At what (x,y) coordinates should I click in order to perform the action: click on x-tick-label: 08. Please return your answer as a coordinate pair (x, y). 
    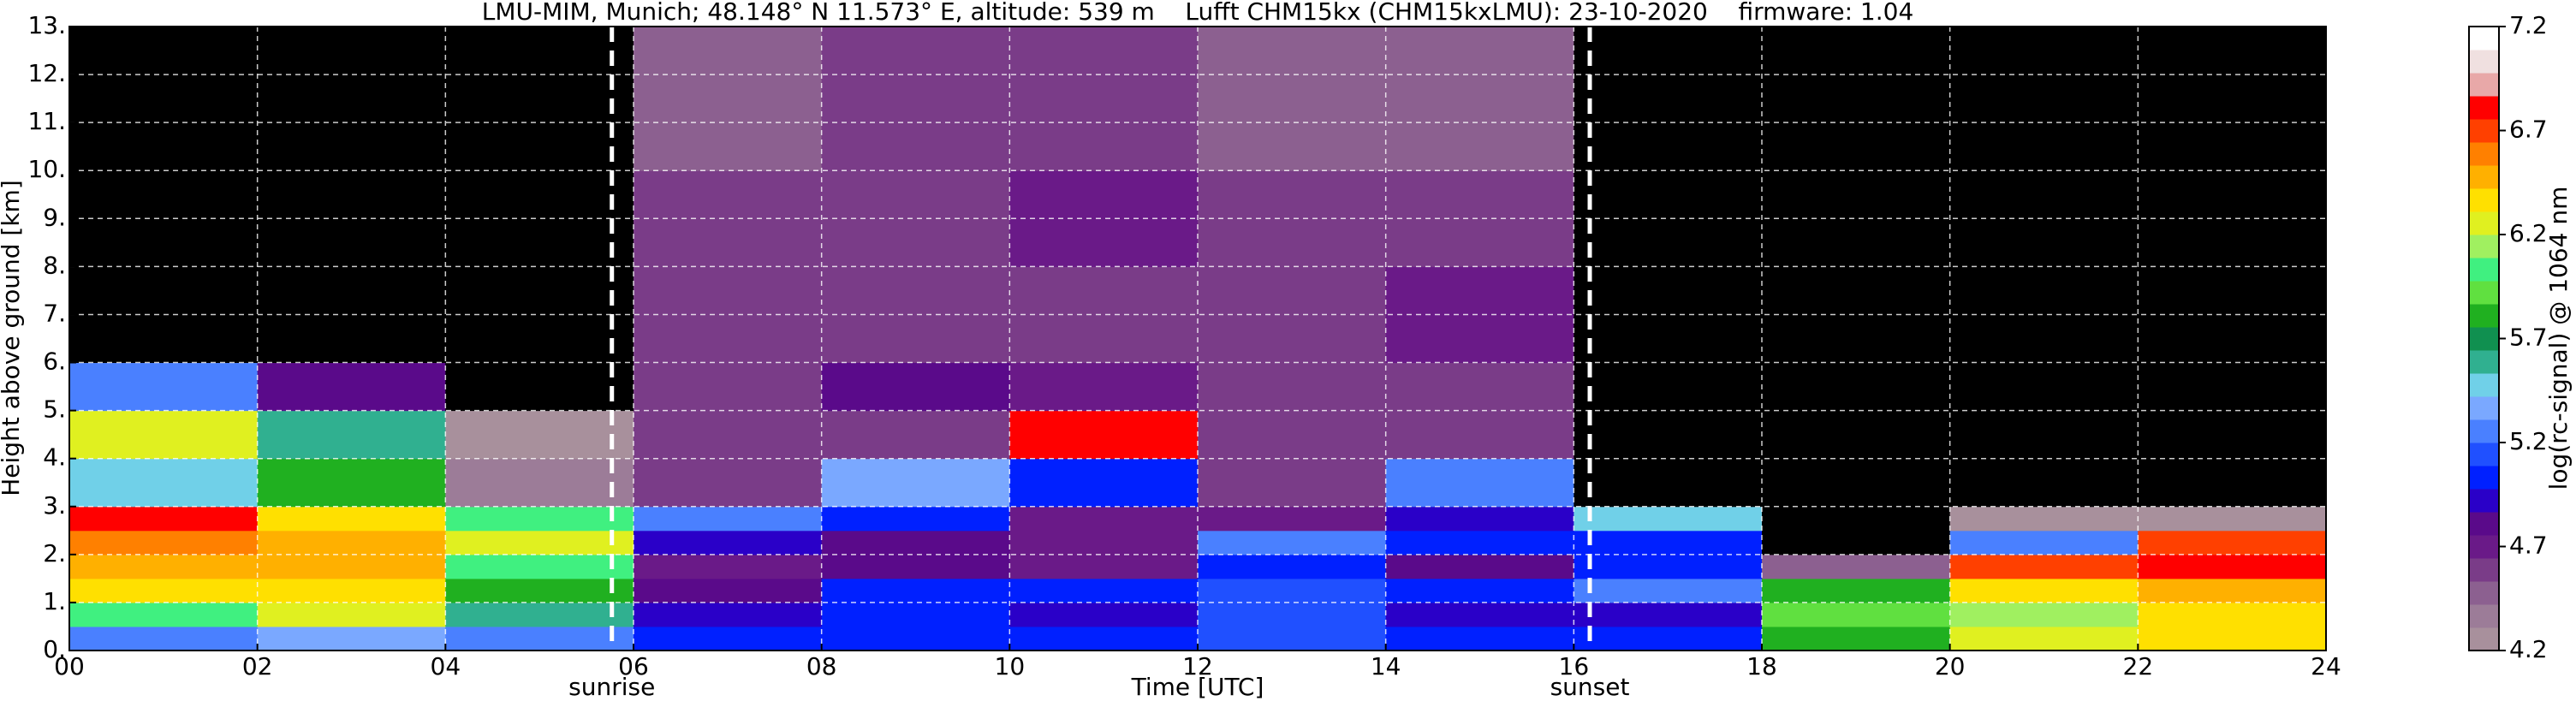
    Looking at the image, I should click on (822, 666).